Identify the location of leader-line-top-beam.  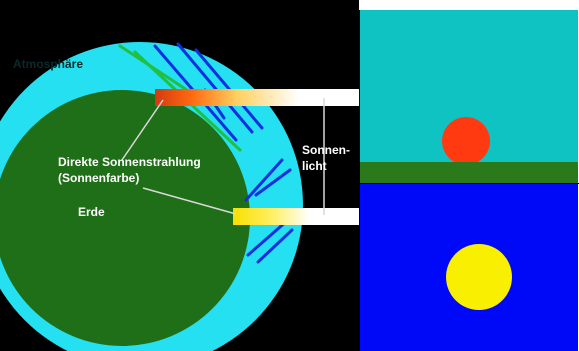
(142, 130).